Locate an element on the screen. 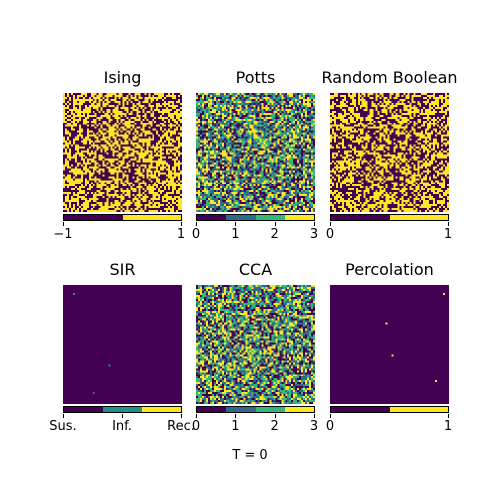 This screenshot has height=500, width=500. panel-title: SIR is located at coordinates (122, 269).